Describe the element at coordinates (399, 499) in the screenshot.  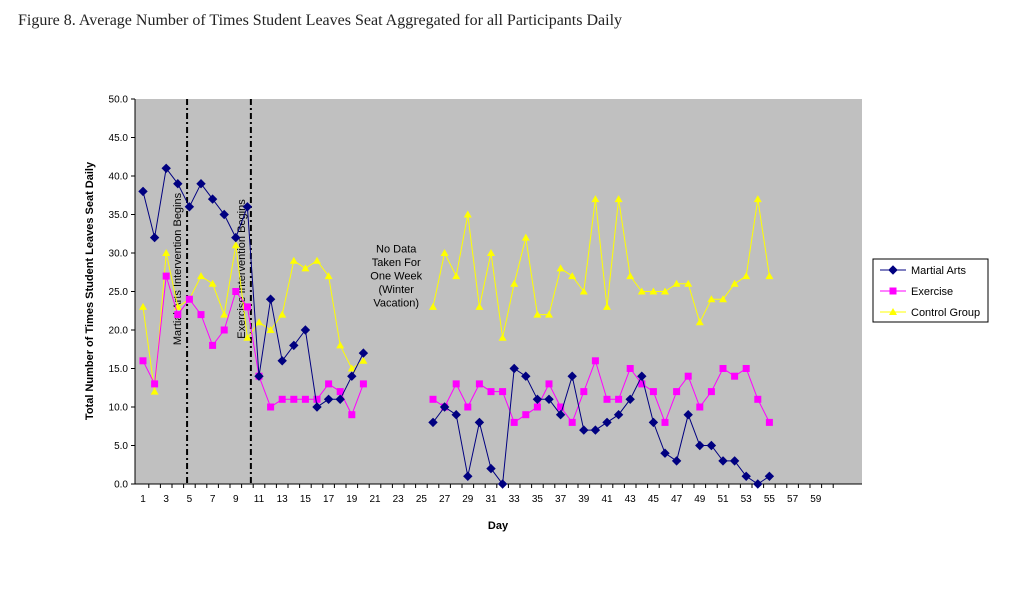
I see `x-tick-label: 23` at that location.